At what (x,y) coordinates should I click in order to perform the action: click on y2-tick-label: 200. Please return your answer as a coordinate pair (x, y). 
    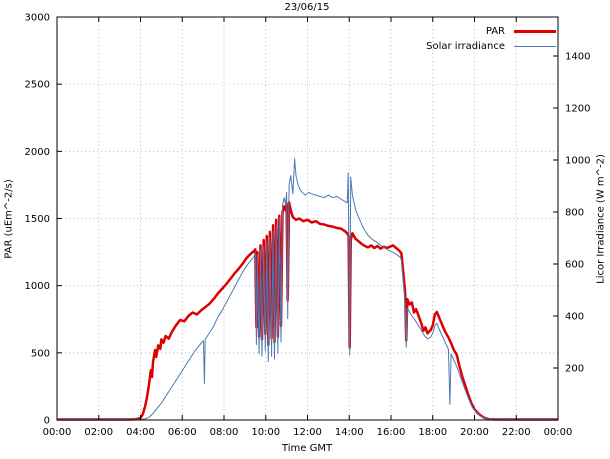
    Looking at the image, I should click on (574, 369).